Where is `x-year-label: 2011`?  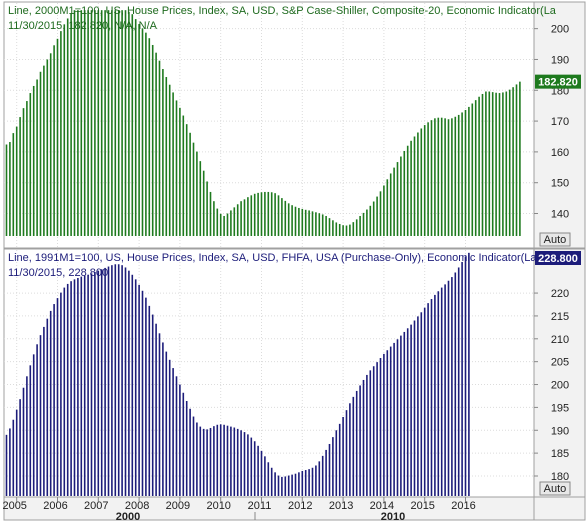 x-year-label: 2011 is located at coordinates (260, 506).